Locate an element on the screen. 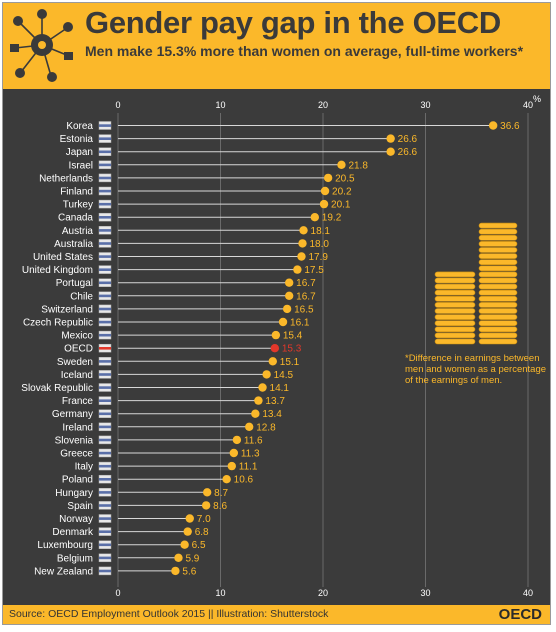  bar-row: Germany 13.4 is located at coordinates (167, 414).